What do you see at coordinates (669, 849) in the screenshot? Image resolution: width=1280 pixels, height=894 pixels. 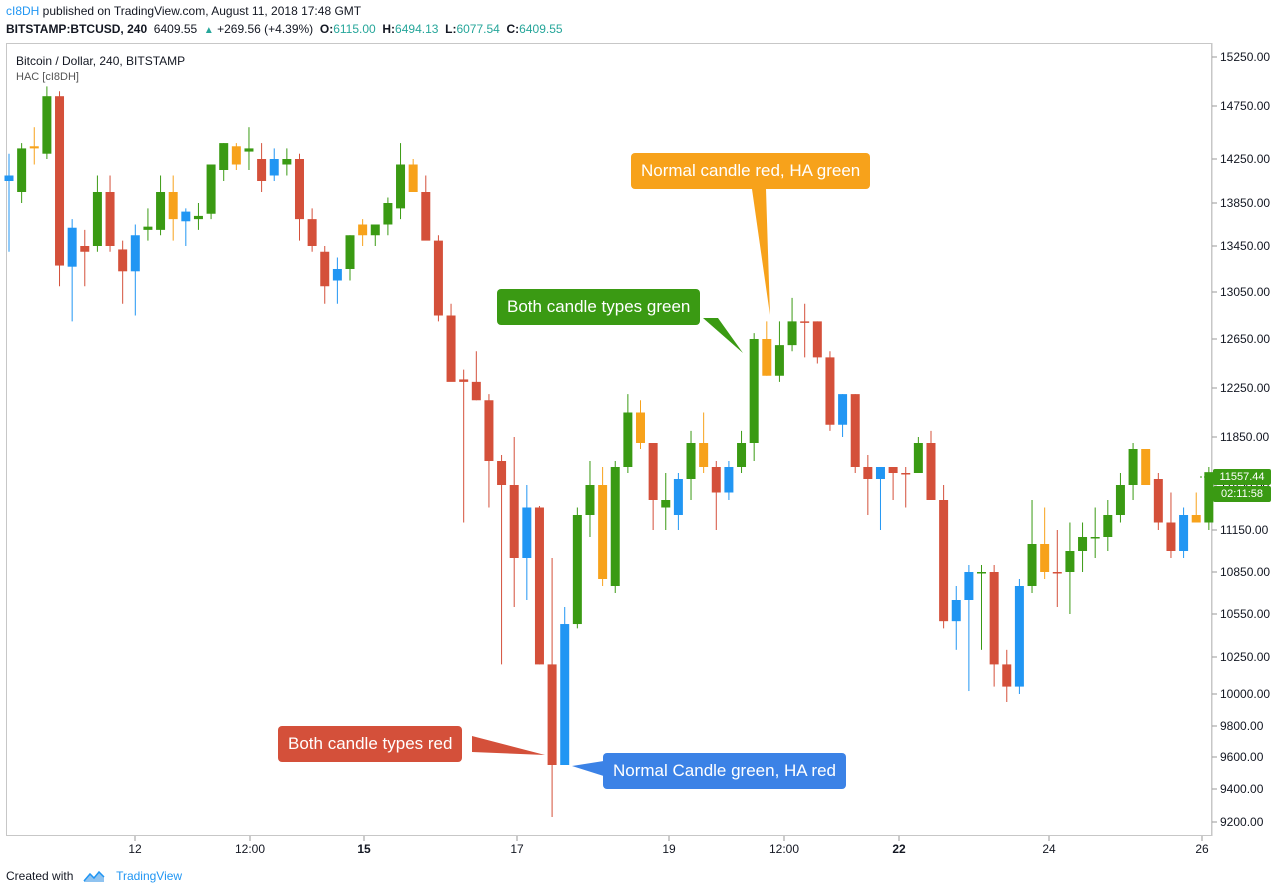 I see `x-tick-label: 19` at bounding box center [669, 849].